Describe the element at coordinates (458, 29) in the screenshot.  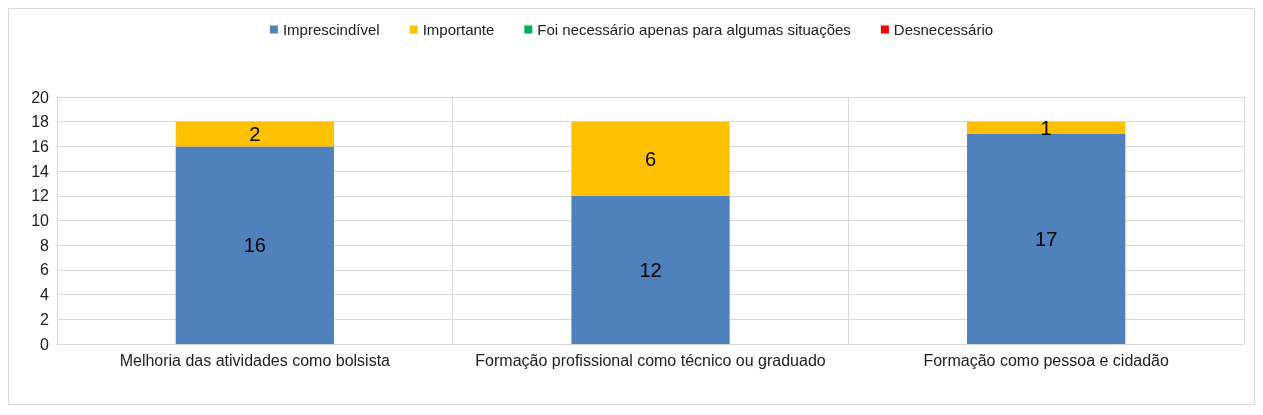
I see `legend-label: Importante` at that location.